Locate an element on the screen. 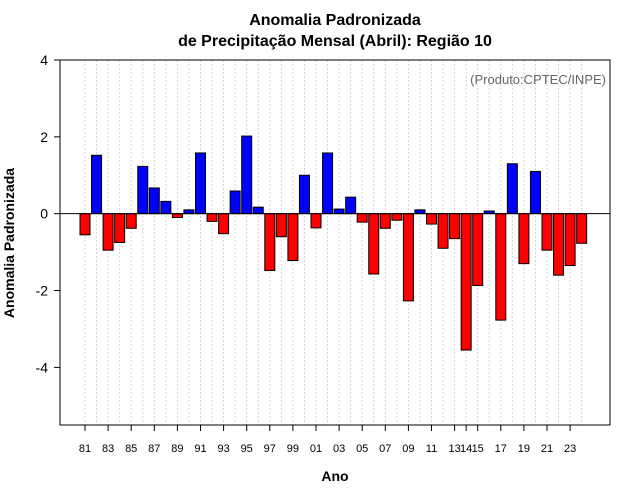 Image resolution: width=640 pixels, height=500 pixels. y-tick-label: 2 is located at coordinates (44, 137).